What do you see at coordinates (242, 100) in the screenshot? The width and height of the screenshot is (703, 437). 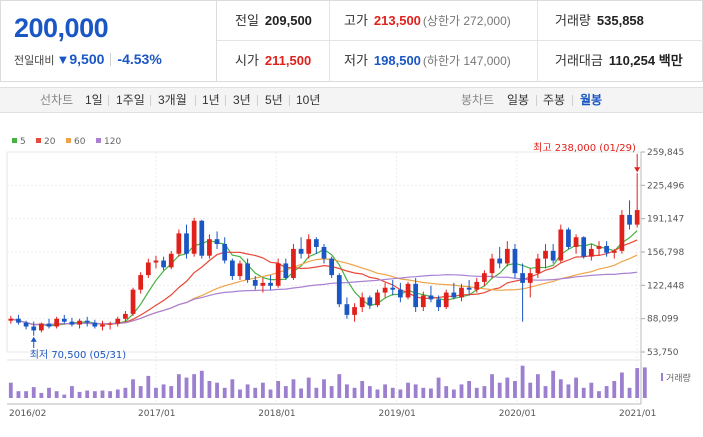 I see `tab-3y: 3년` at bounding box center [242, 100].